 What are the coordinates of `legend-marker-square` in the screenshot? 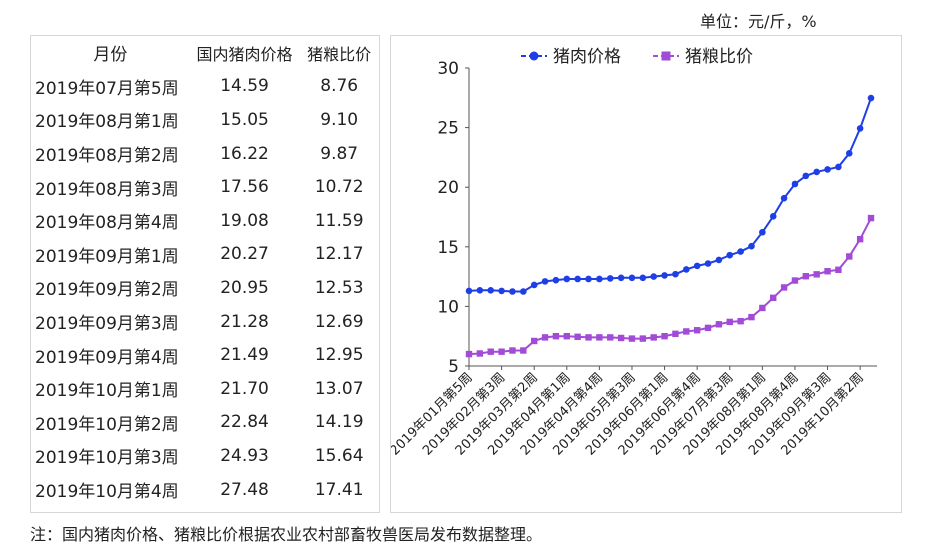 It's located at (666, 56).